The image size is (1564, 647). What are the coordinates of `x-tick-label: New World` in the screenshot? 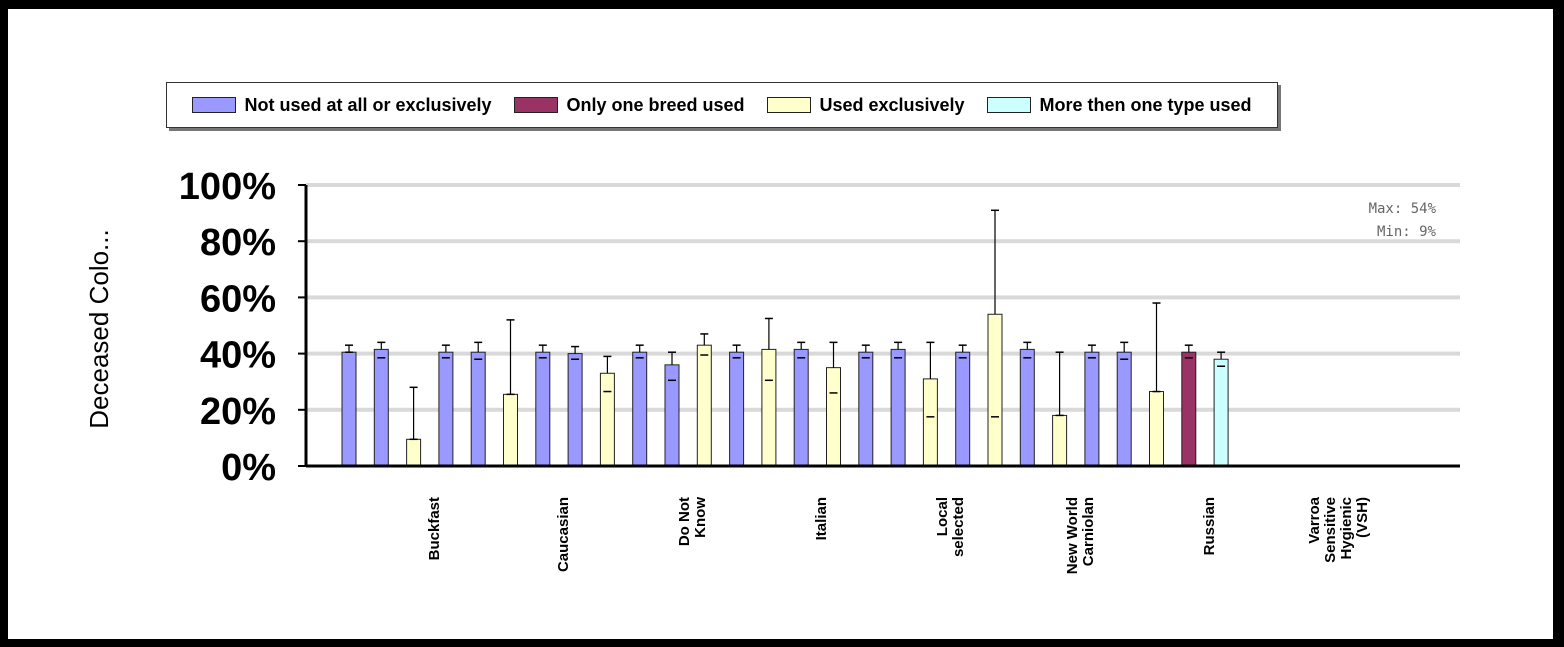 It's located at (1072, 535).